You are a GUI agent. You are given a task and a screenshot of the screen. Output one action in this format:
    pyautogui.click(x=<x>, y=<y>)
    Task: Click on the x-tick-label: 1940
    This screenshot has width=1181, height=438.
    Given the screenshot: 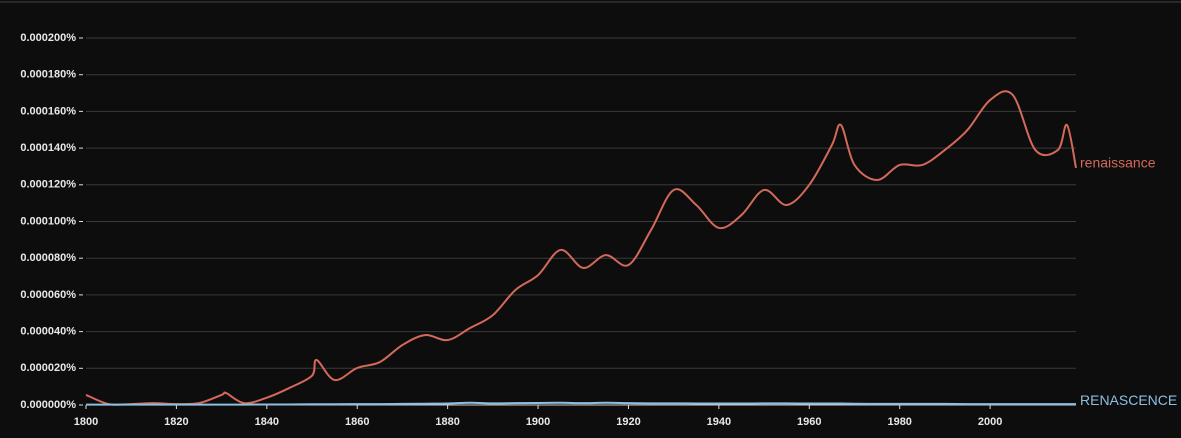 What is the action you would take?
    pyautogui.click(x=719, y=422)
    